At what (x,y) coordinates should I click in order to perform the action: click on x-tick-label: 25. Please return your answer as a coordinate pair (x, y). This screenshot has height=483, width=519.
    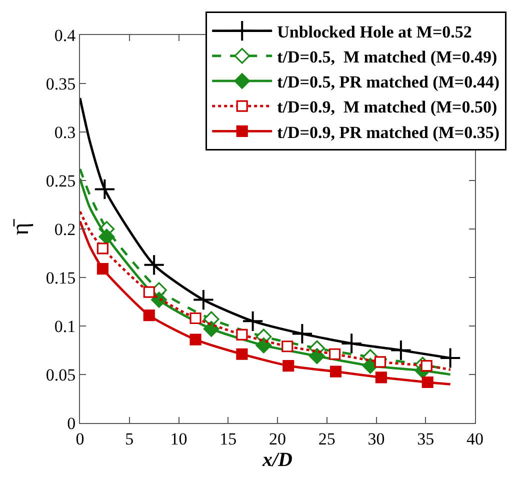
    Looking at the image, I should click on (327, 438).